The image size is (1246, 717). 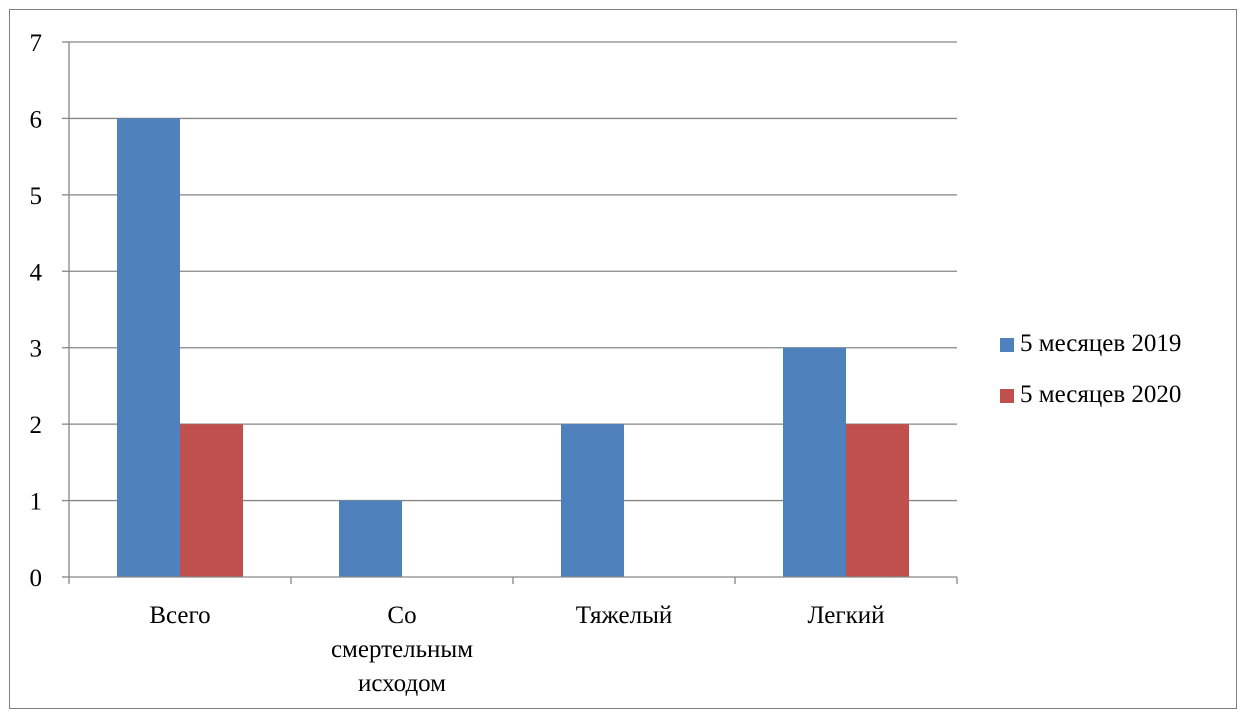 What do you see at coordinates (402, 649) in the screenshot?
I see `x-category-label: смертельным` at bounding box center [402, 649].